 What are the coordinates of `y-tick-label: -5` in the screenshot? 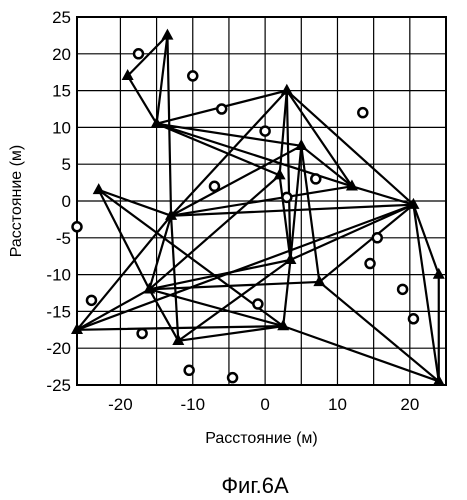 It's located at (63, 238).